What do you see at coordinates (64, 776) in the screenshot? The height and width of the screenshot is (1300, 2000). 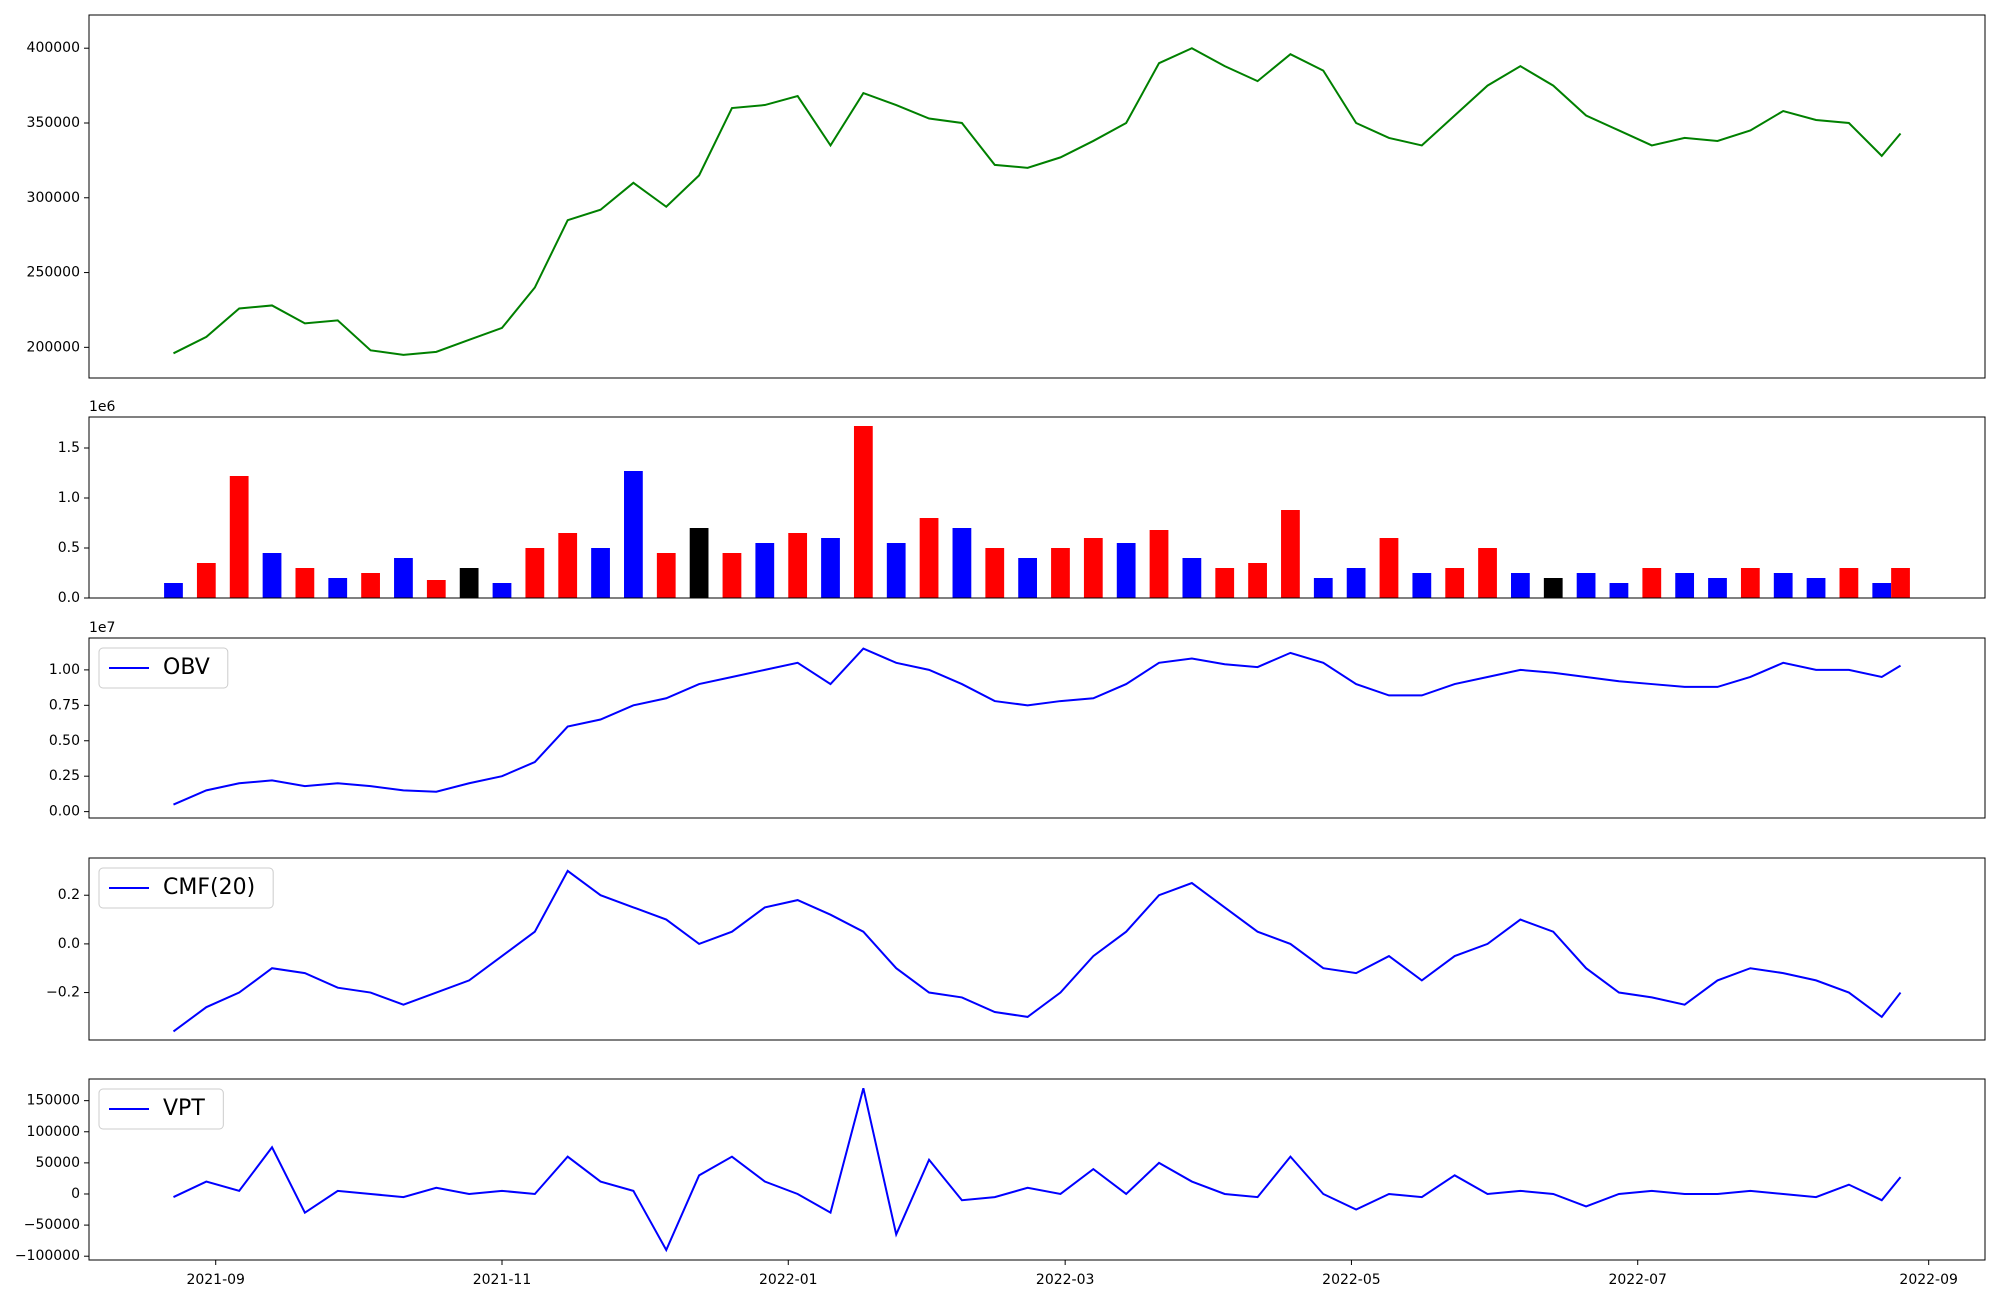 I see `y-tick-label: 0.25` at bounding box center [64, 776].